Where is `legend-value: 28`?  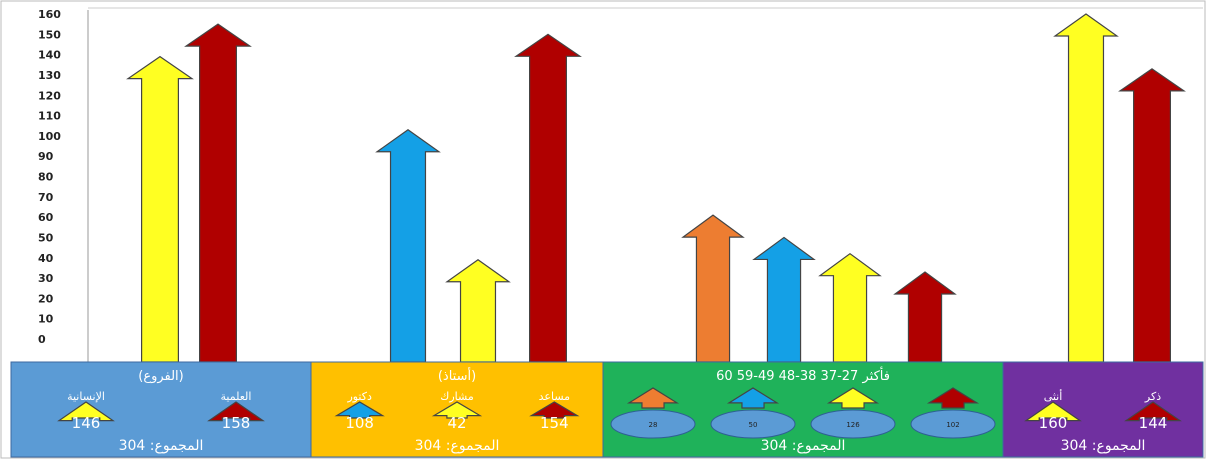
legend-value: 28 is located at coordinates (653, 425).